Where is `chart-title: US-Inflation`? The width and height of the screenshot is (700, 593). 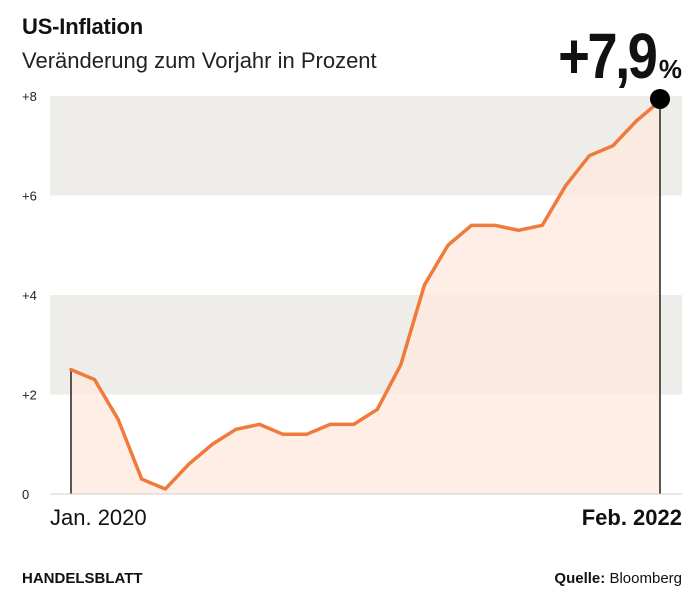
chart-title: US-Inflation is located at coordinates (83, 26).